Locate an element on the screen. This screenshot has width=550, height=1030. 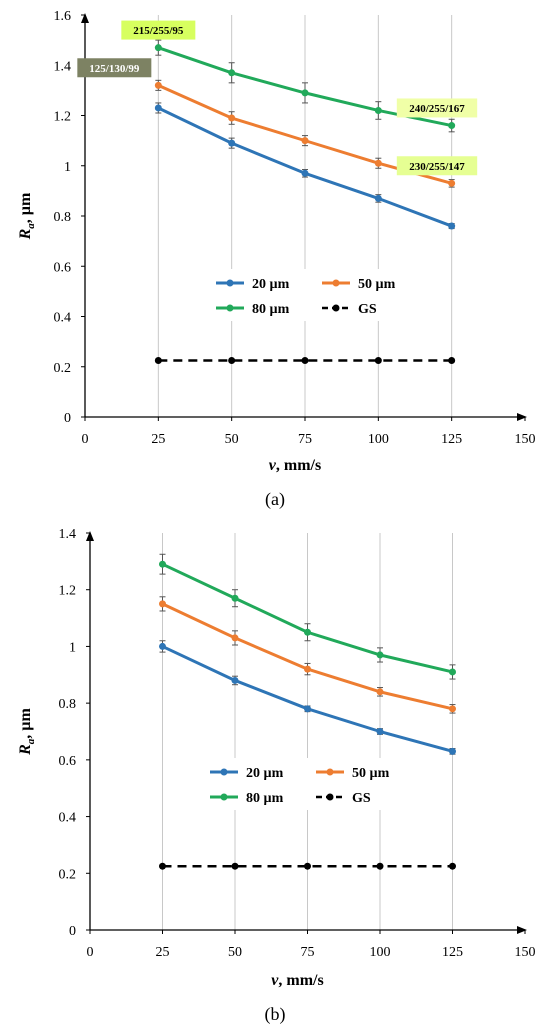
y-tick-label: 1.6 is located at coordinates (63, 16).